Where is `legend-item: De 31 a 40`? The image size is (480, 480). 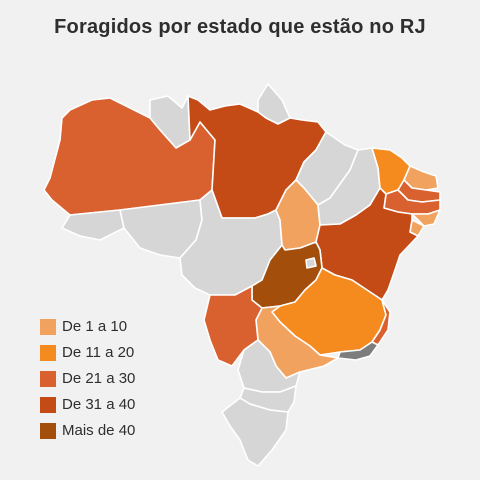
legend-item: De 31 a 40 is located at coordinates (87, 404).